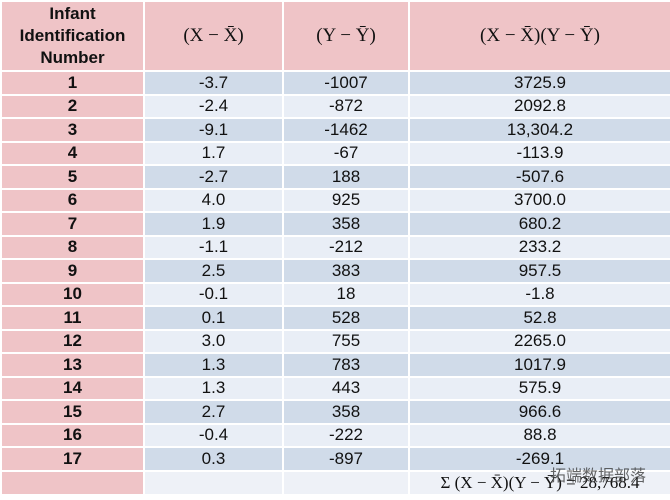 The height and width of the screenshot is (500, 670). What do you see at coordinates (346, 388) in the screenshot?
I see `value-cell: 443` at bounding box center [346, 388].